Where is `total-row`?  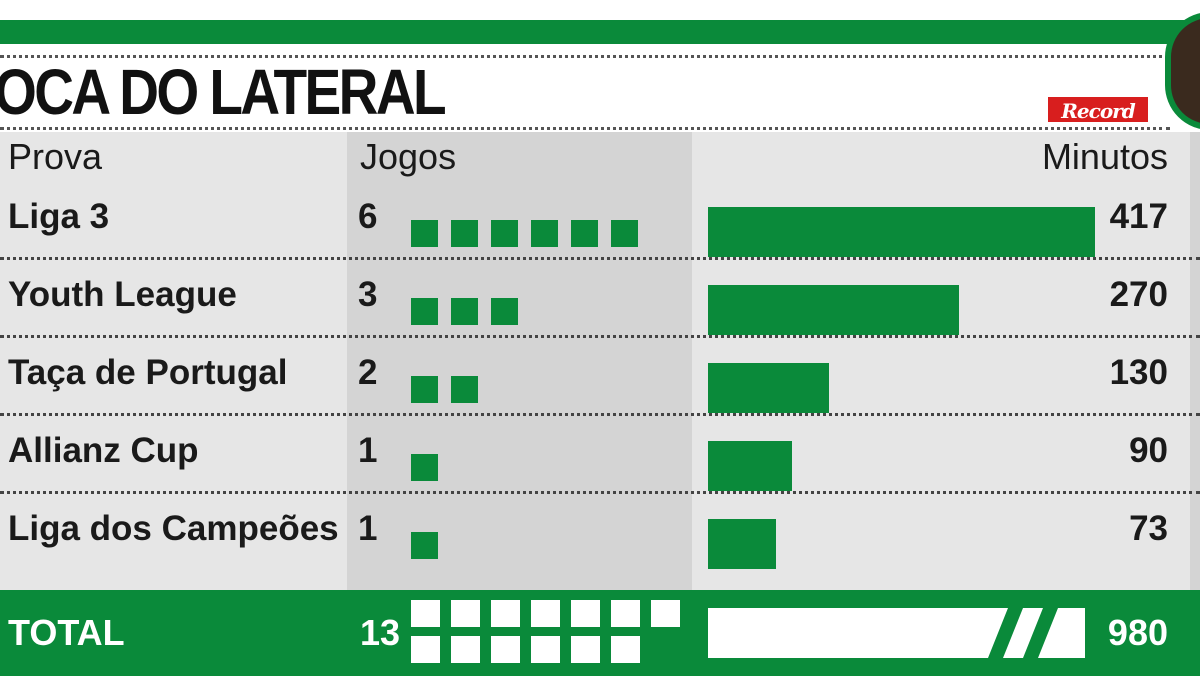
total-row is located at coordinates (600, 633).